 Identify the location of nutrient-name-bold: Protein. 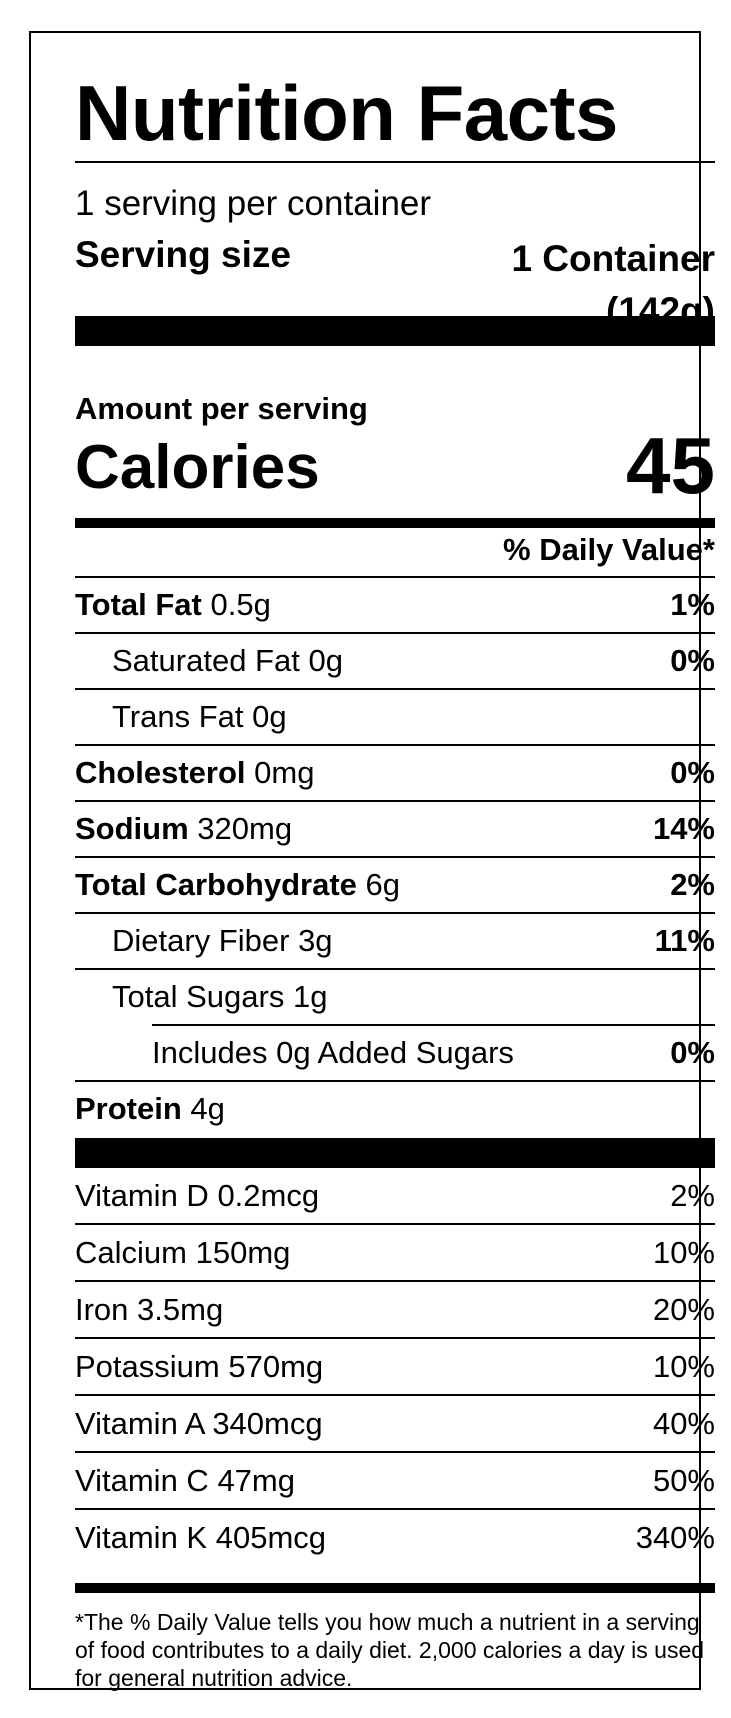
(128, 1108).